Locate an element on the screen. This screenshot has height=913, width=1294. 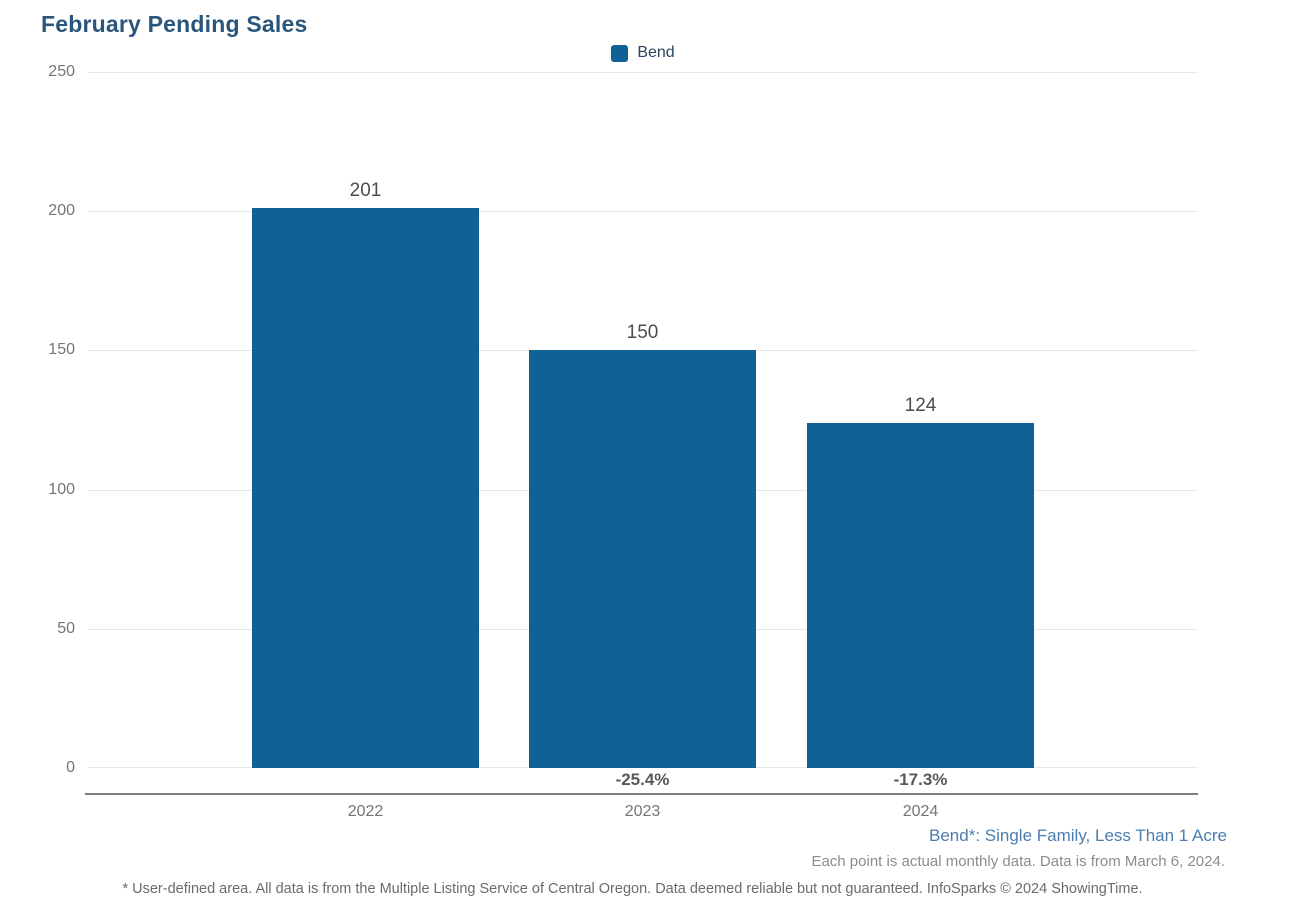
bar-value-label: 124 is located at coordinates (920, 405).